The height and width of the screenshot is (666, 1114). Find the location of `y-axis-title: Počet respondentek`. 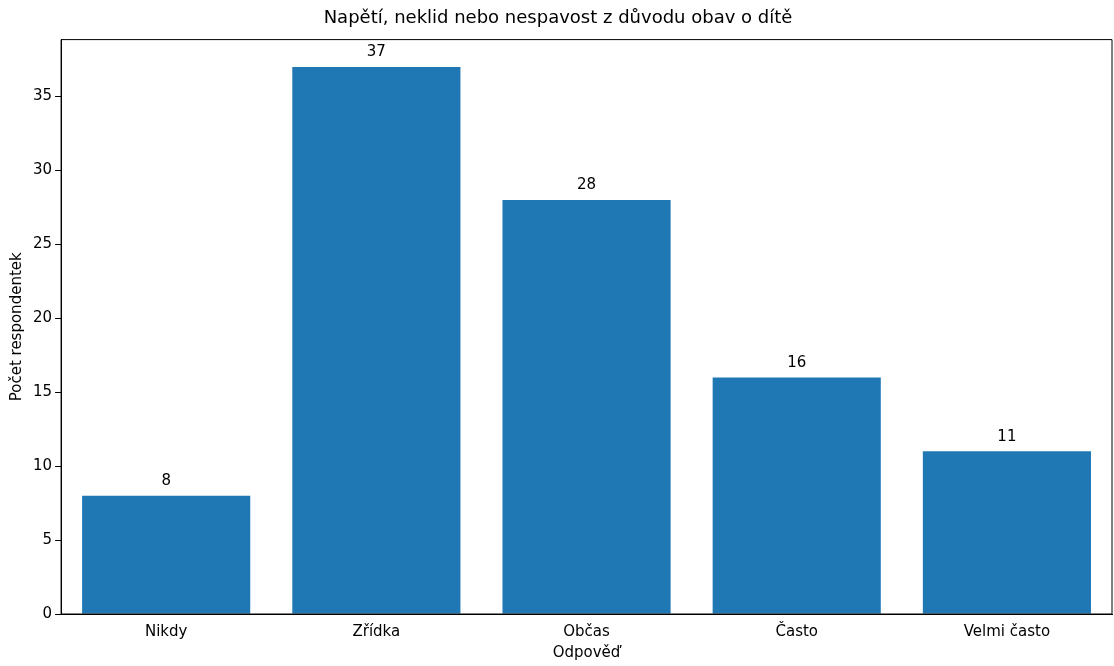

y-axis-title: Počet respondentek is located at coordinates (15, 327).